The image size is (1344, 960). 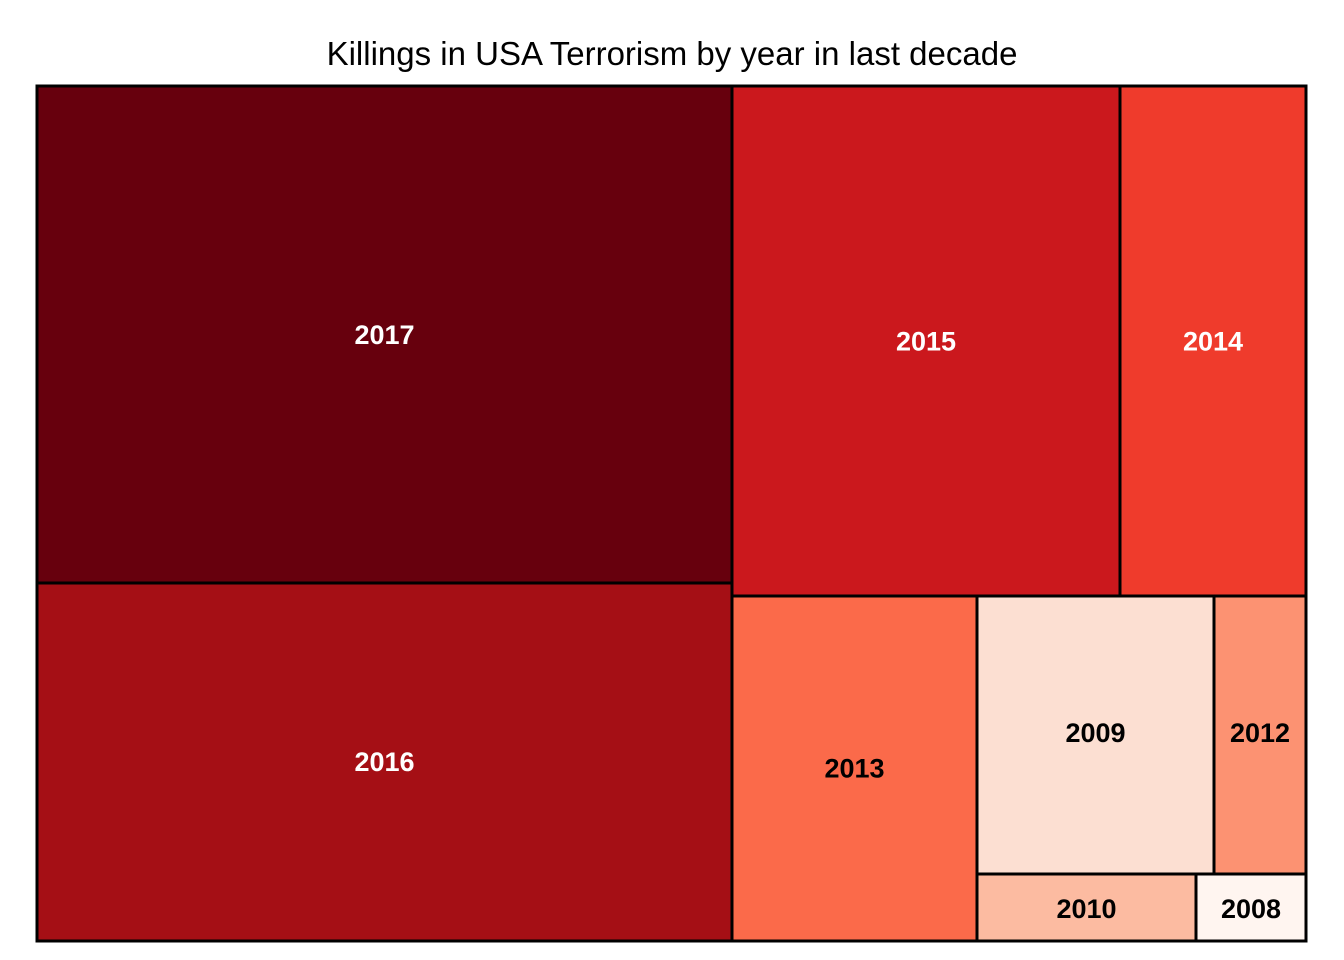 I want to click on tile-label-2016: 2016, so click(x=384, y=762).